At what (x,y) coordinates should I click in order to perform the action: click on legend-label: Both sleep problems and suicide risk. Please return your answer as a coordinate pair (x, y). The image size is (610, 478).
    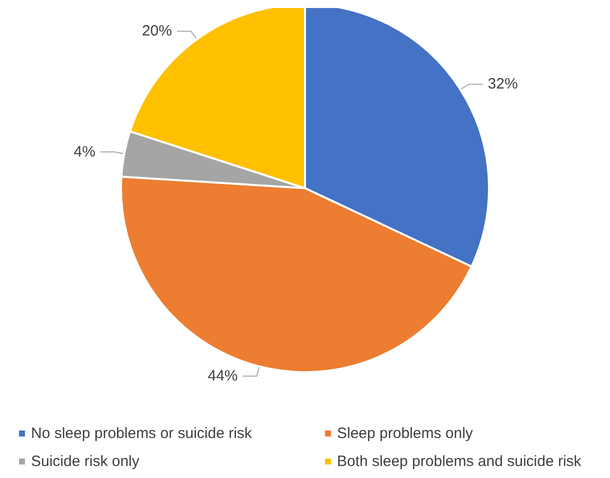
    Looking at the image, I should click on (459, 461).